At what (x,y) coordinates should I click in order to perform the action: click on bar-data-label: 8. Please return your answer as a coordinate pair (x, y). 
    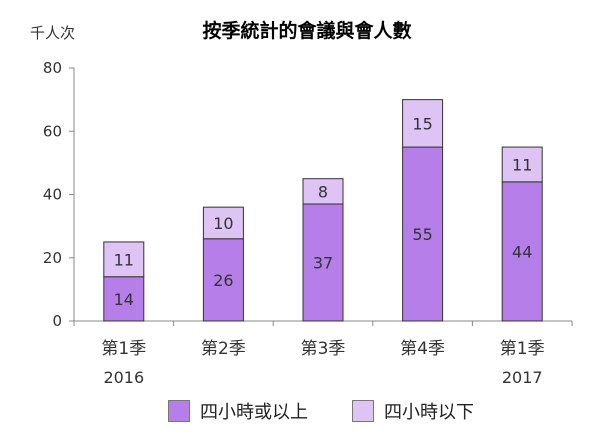
    Looking at the image, I should click on (323, 191).